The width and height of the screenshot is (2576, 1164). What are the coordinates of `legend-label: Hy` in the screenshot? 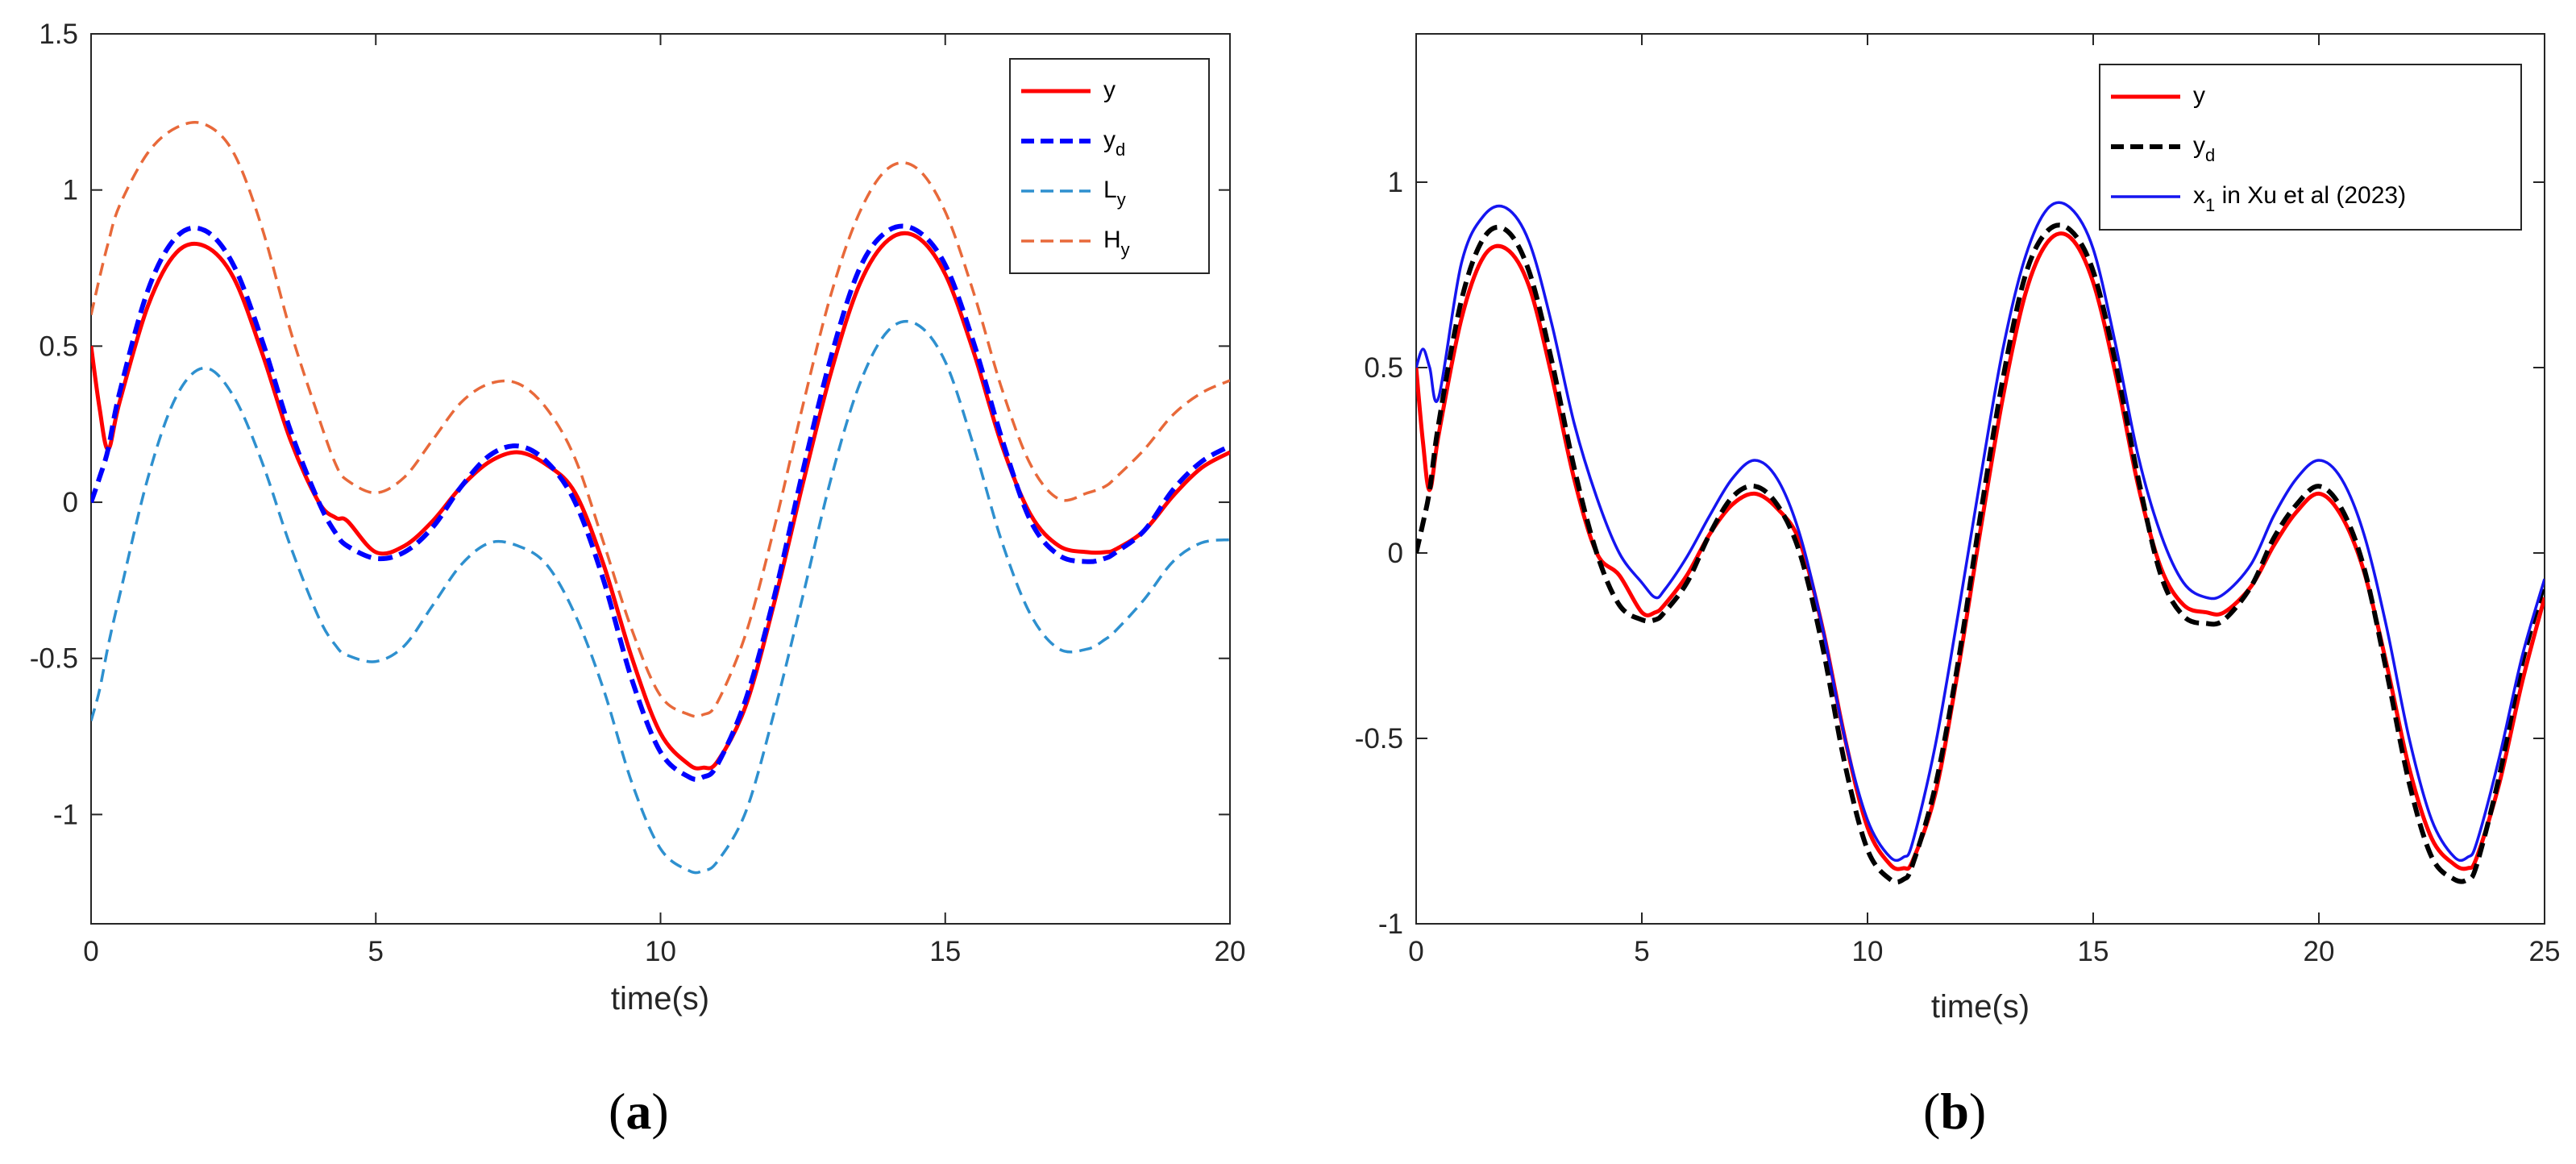 It's located at (1116, 243).